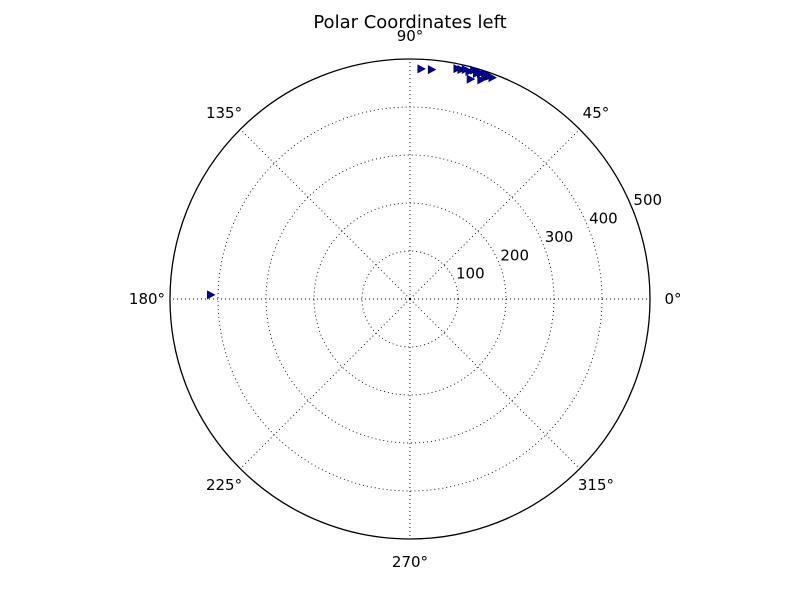 This screenshot has height=600, width=800. I want to click on r-tick-label: 100, so click(470, 274).